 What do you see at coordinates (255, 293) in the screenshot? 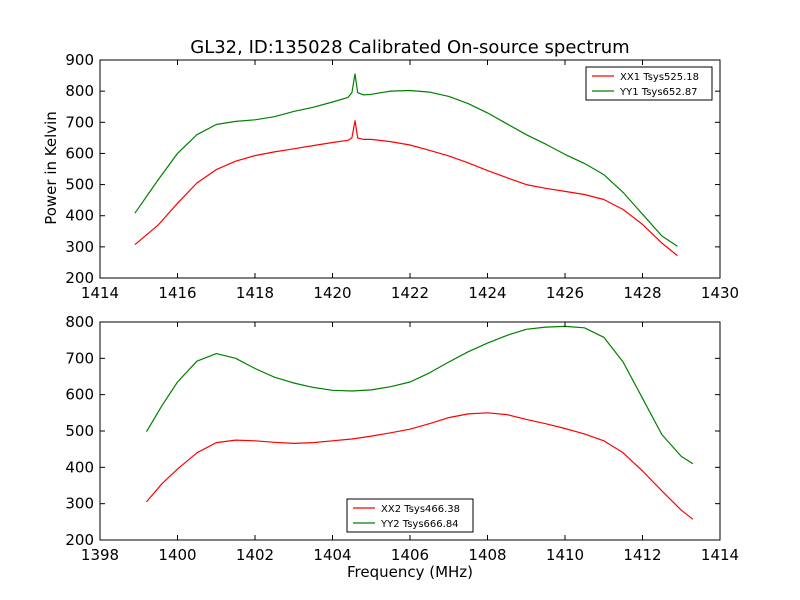
I see `x-tick-label-1-2: 1418` at bounding box center [255, 293].